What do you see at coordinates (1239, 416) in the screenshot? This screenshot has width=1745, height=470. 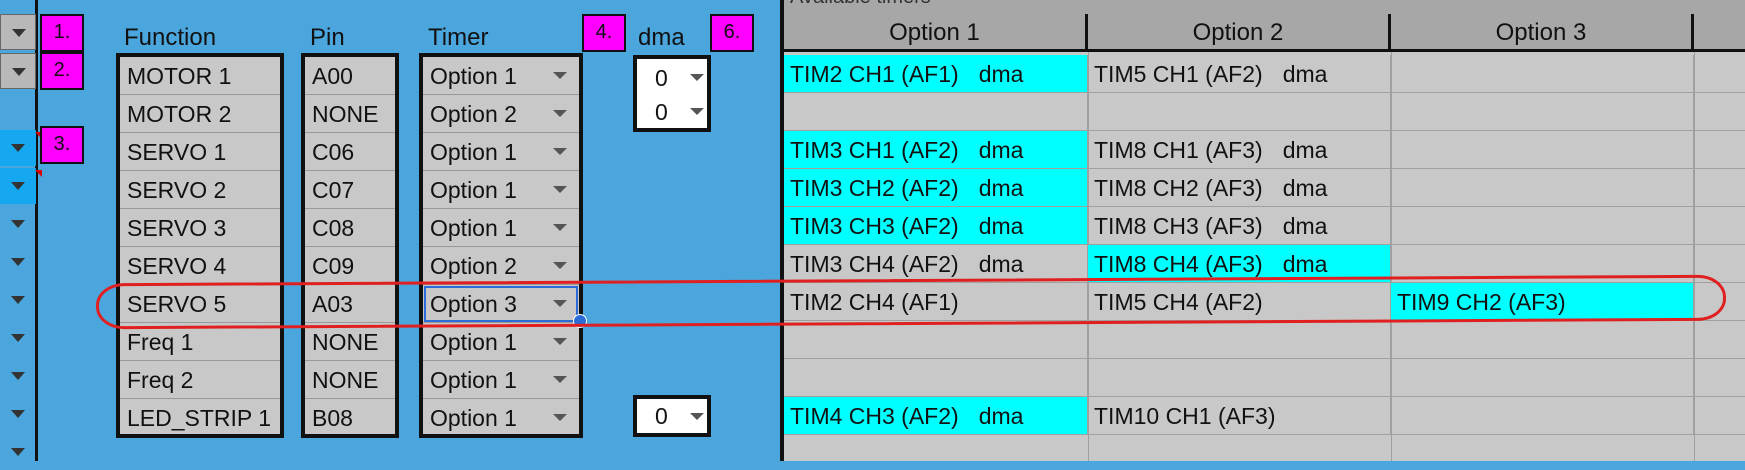 I see `timer-option-cell: TIM10 CH1 (AF3)` at bounding box center [1239, 416].